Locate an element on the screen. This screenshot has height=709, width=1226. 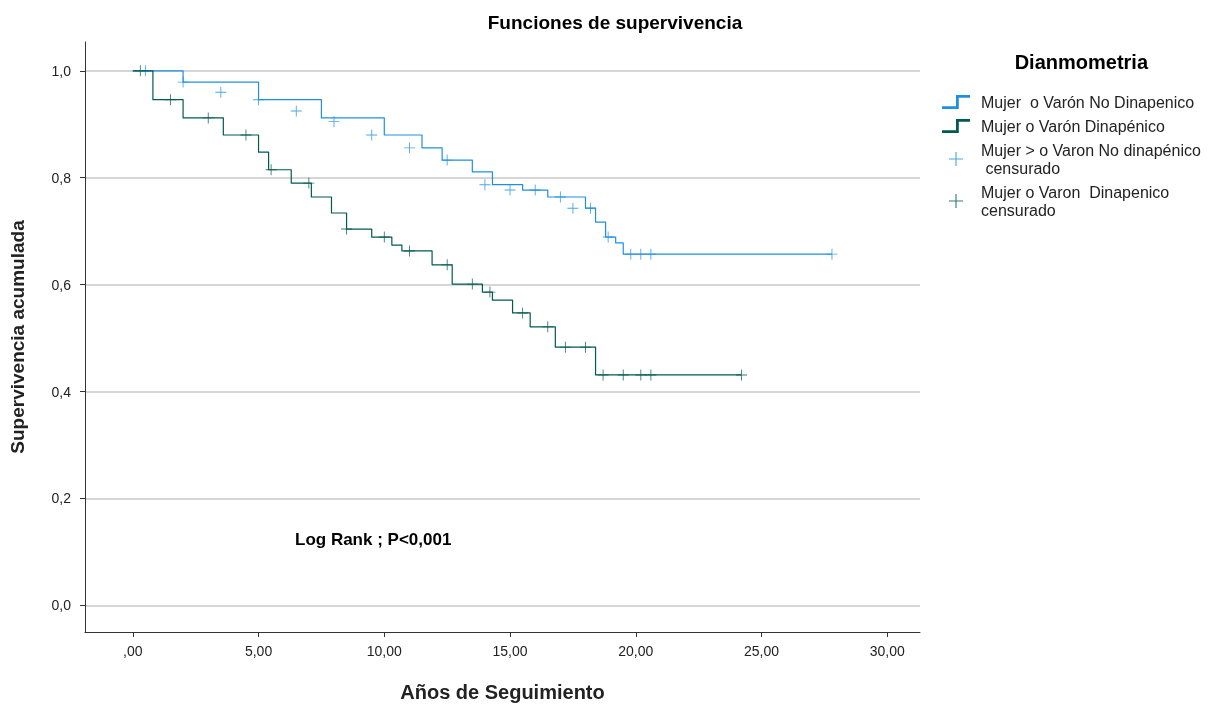
x-tick-label: ,00 is located at coordinates (133, 651).